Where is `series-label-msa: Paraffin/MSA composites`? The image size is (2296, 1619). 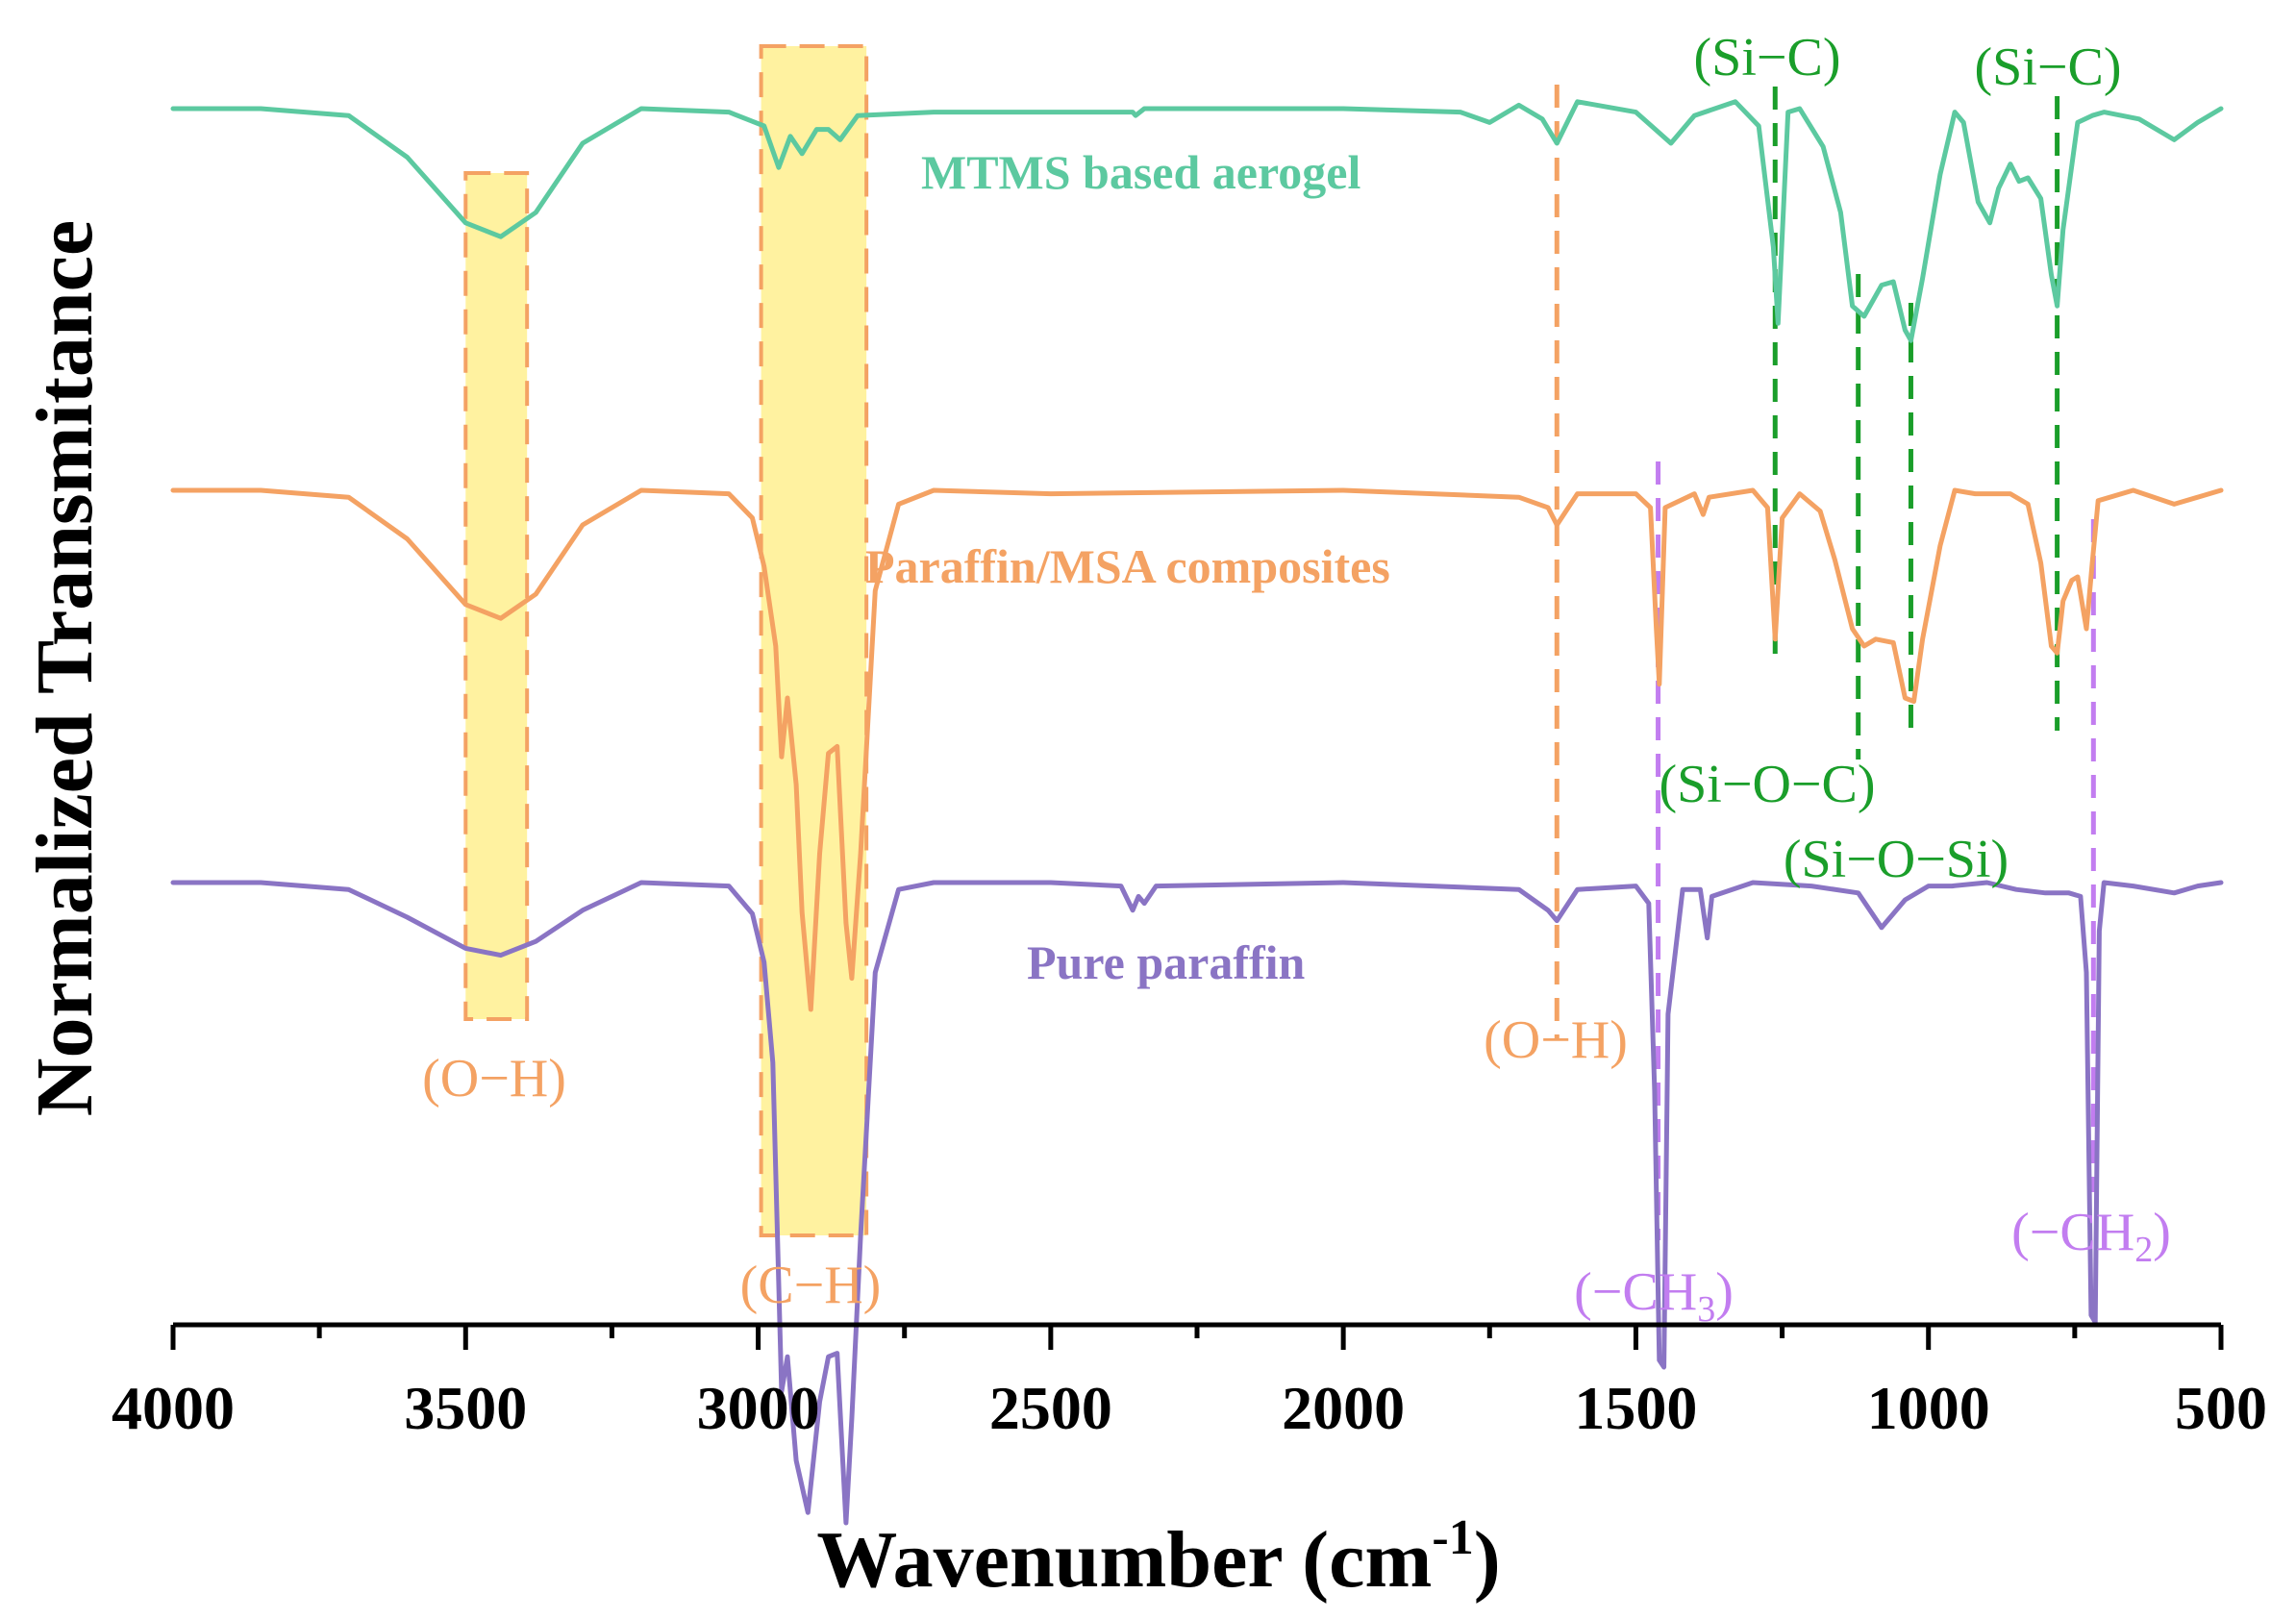
series-label-msa: Paraffin/MSA composites is located at coordinates (1127, 566).